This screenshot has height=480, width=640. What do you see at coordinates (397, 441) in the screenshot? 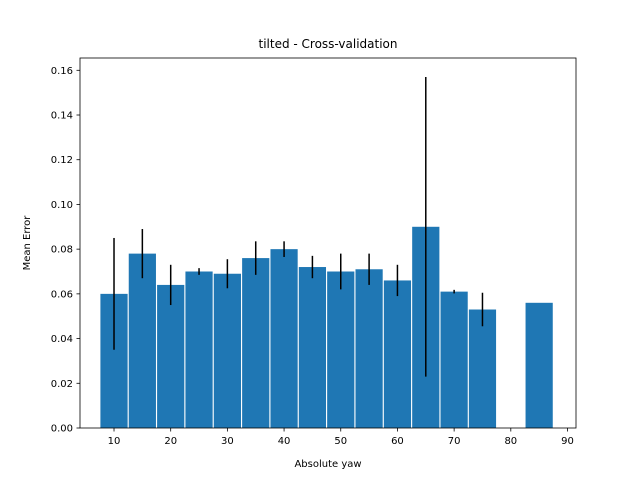
I see `x-tick-label-60: 60` at bounding box center [397, 441].